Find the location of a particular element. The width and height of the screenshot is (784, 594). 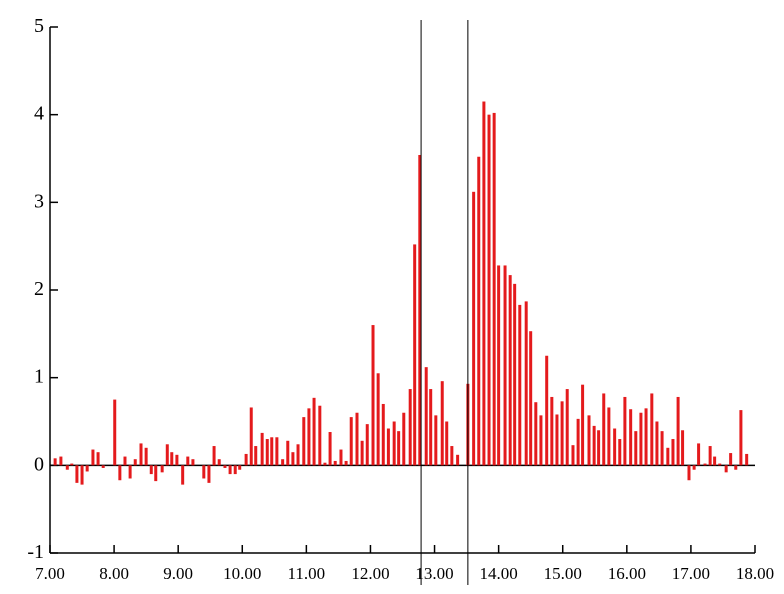

x-tick-label: 7.00 is located at coordinates (50, 573).